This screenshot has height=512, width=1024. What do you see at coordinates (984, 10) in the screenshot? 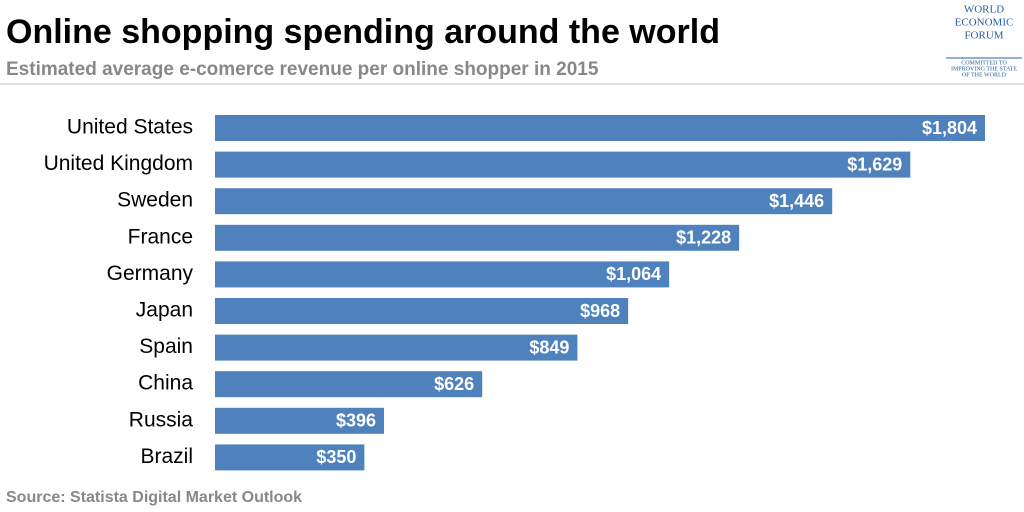
I see `logo-text: WORLD` at bounding box center [984, 10].